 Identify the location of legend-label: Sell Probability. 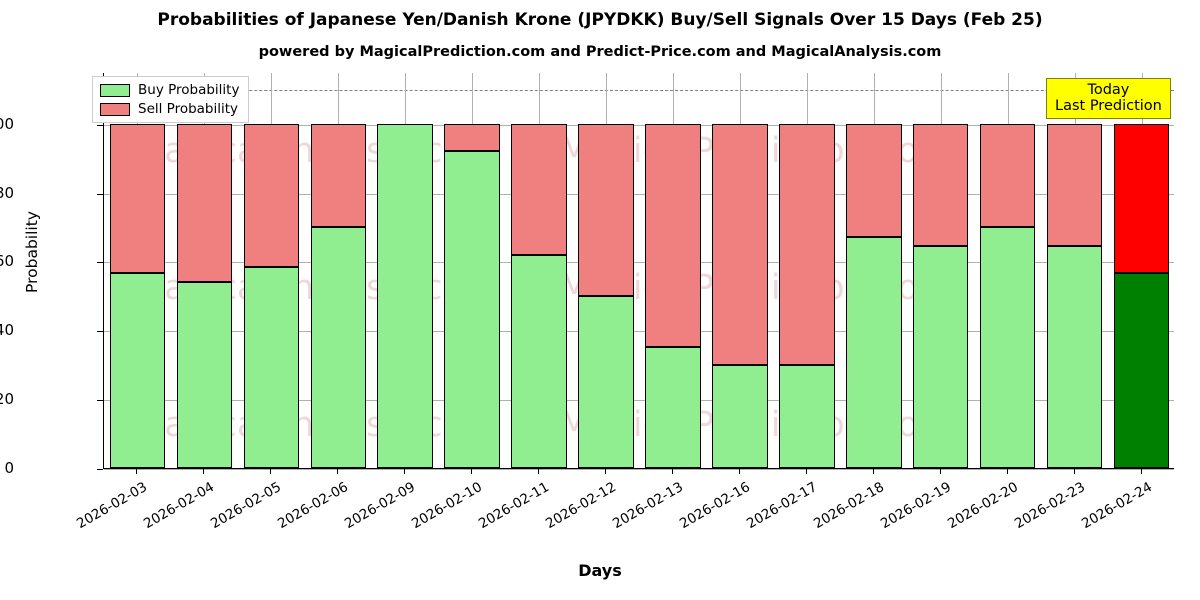
(188, 109).